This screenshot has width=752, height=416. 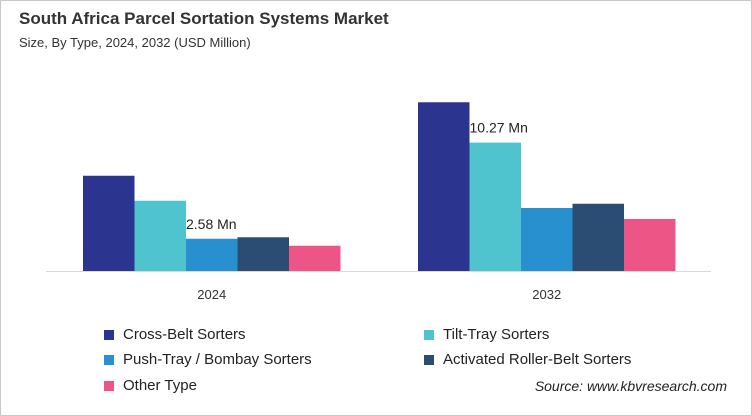 I want to click on data-label: 2.58 Mn, so click(x=211, y=224).